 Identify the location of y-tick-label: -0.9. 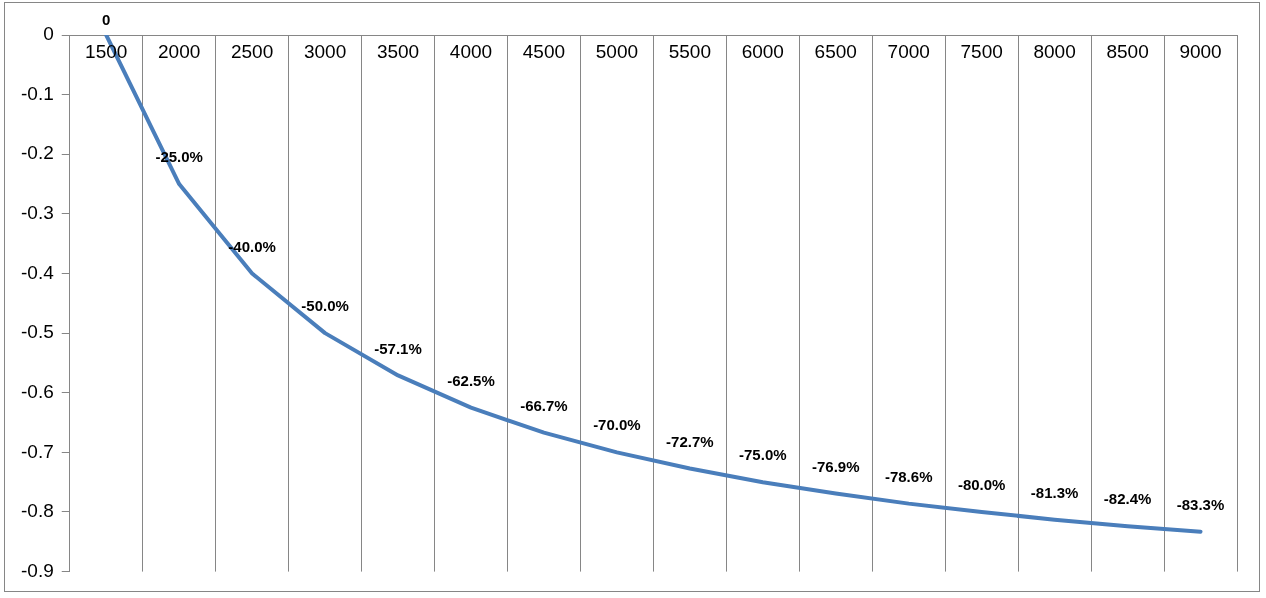
(37, 570).